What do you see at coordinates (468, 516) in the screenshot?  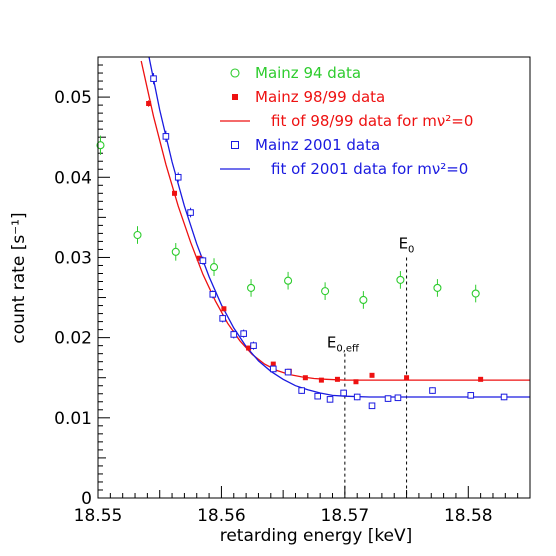 I see `x-tick-label: 18.58` at bounding box center [468, 516].